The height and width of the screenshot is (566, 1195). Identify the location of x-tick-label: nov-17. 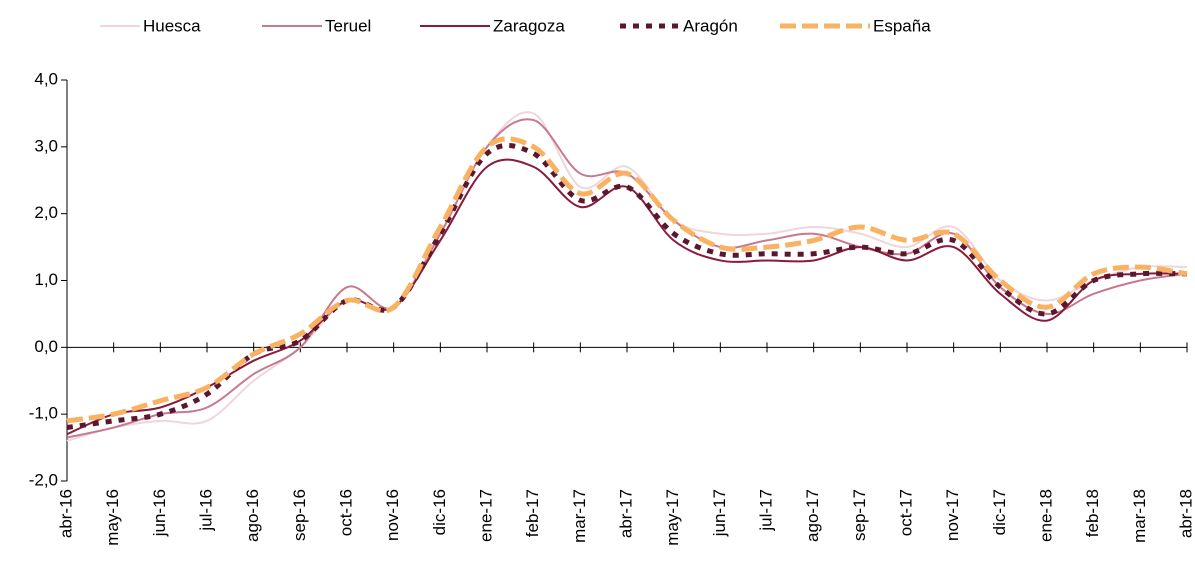
(952, 515).